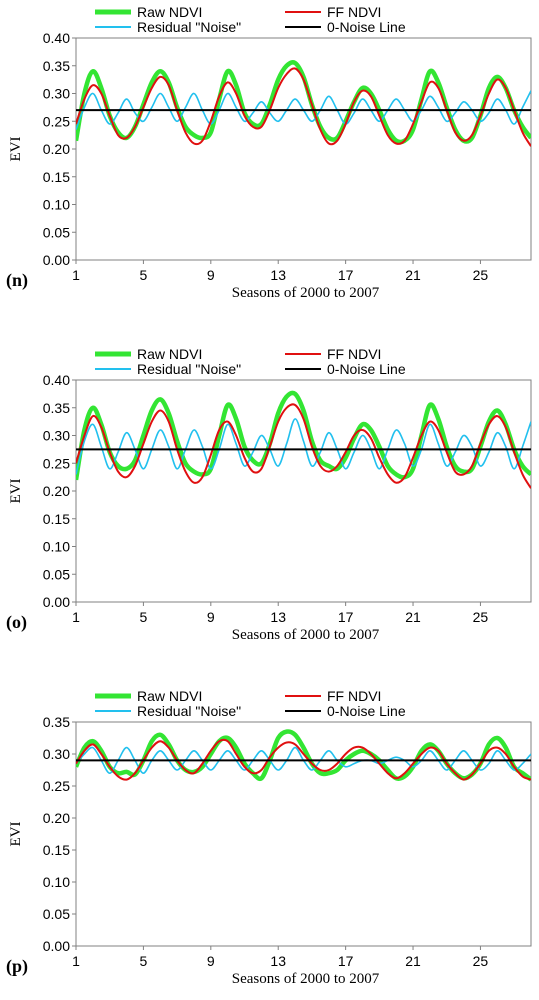 The width and height of the screenshot is (539, 1000). Describe the element at coordinates (17, 280) in the screenshot. I see `panel-label: (n)` at that location.